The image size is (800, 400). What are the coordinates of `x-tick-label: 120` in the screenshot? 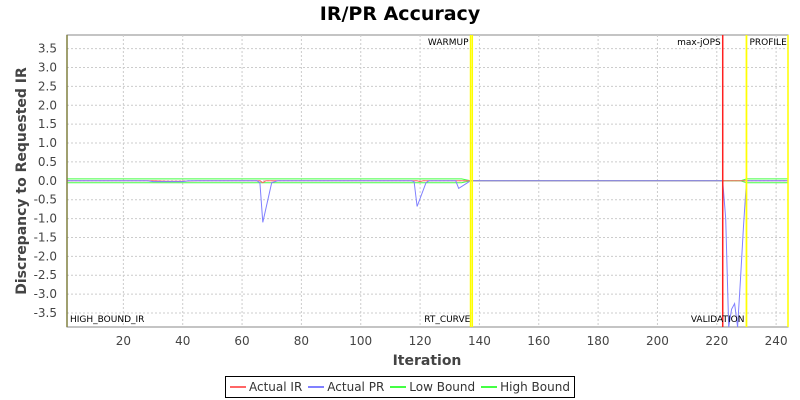 It's located at (420, 341).